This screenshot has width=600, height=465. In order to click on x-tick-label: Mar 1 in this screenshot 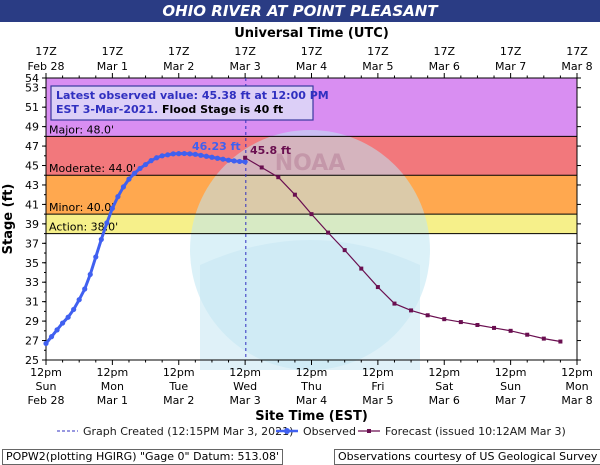, I will do `click(112, 400)`.